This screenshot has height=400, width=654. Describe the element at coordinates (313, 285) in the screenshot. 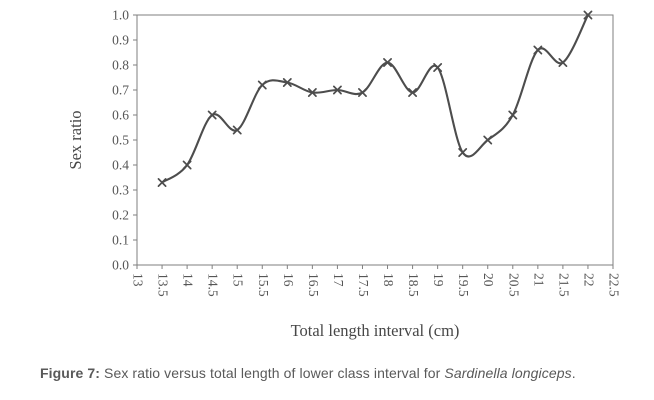

I see `x-tick-label: 16.5` at that location.